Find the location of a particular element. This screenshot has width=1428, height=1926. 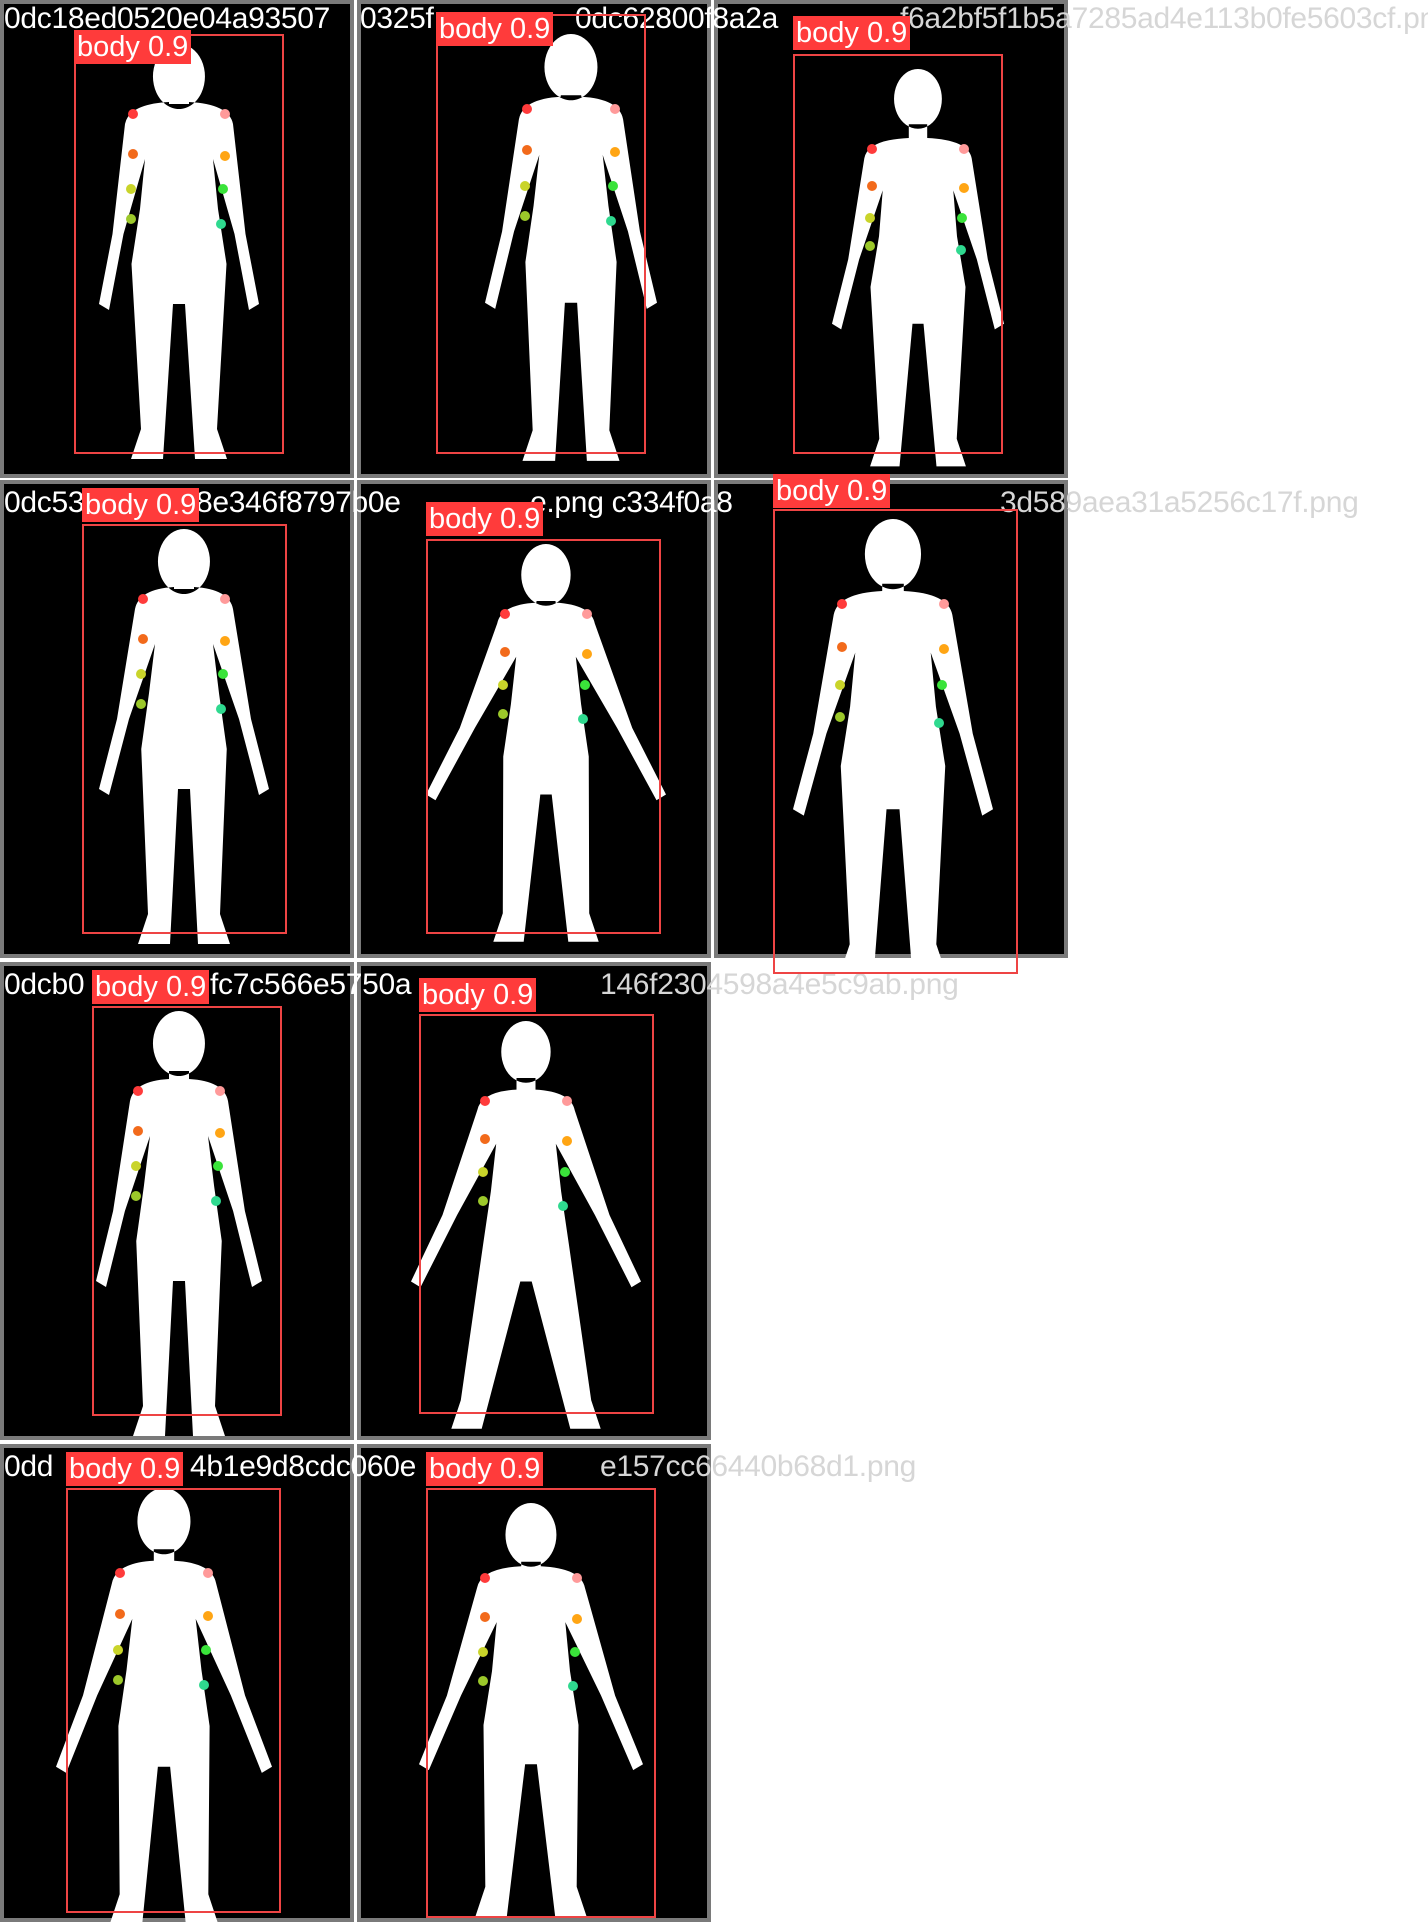

tile-filename: 0325f is located at coordinates (397, 18).